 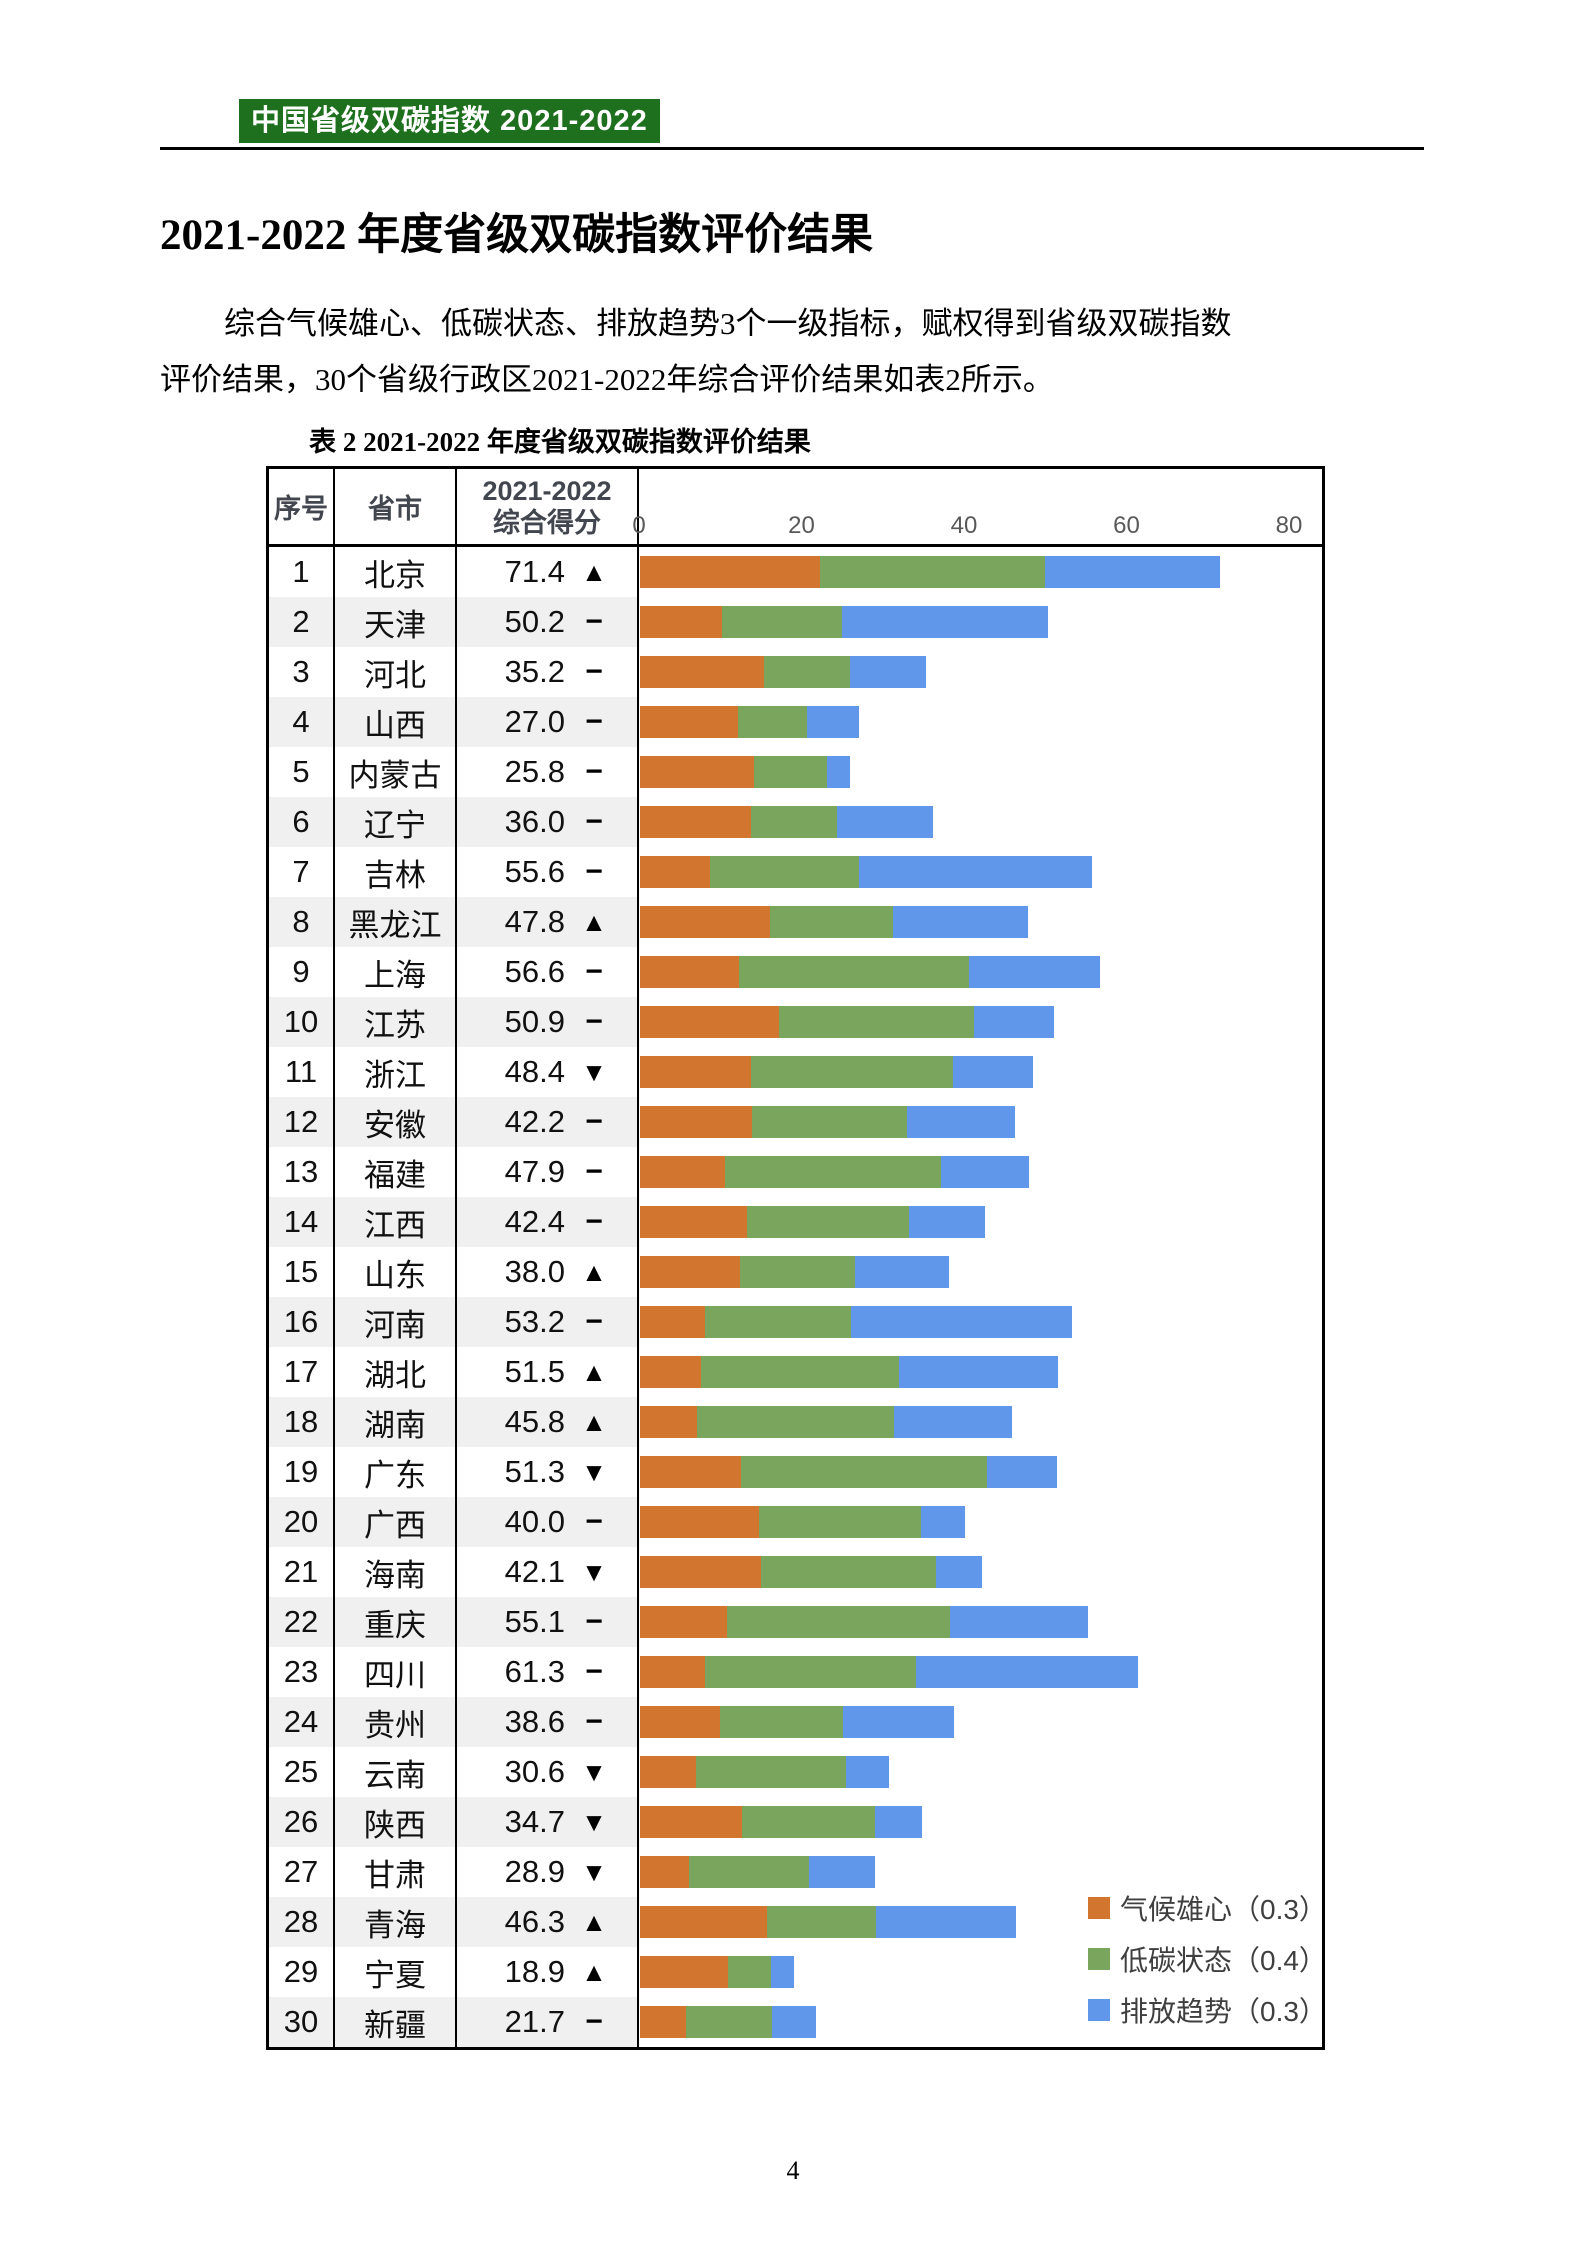 What do you see at coordinates (534, 621) in the screenshot?
I see `score-value: 50.2` at bounding box center [534, 621].